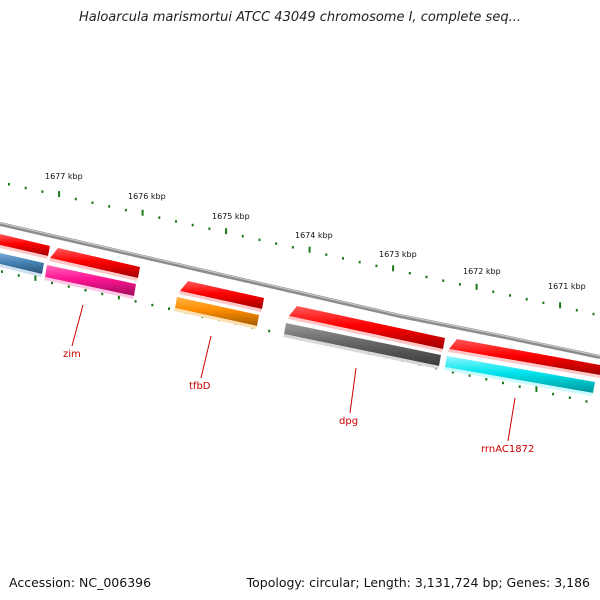  I want to click on kbp-label: 1672 kbp, so click(482, 271).